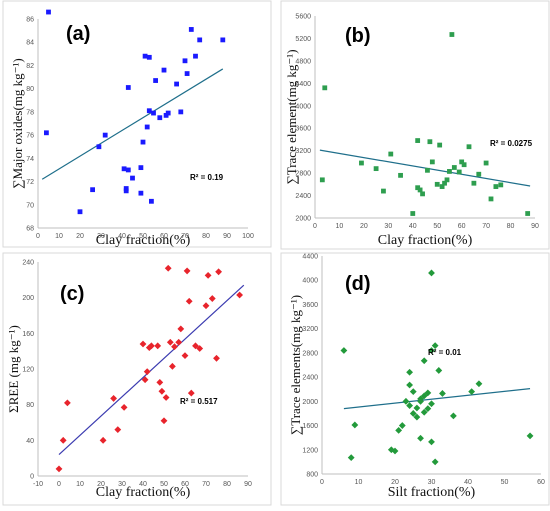 The image size is (550, 511). What do you see at coordinates (248, 484) in the screenshot?
I see `panel-c-x-tick-label: 90` at bounding box center [248, 484].